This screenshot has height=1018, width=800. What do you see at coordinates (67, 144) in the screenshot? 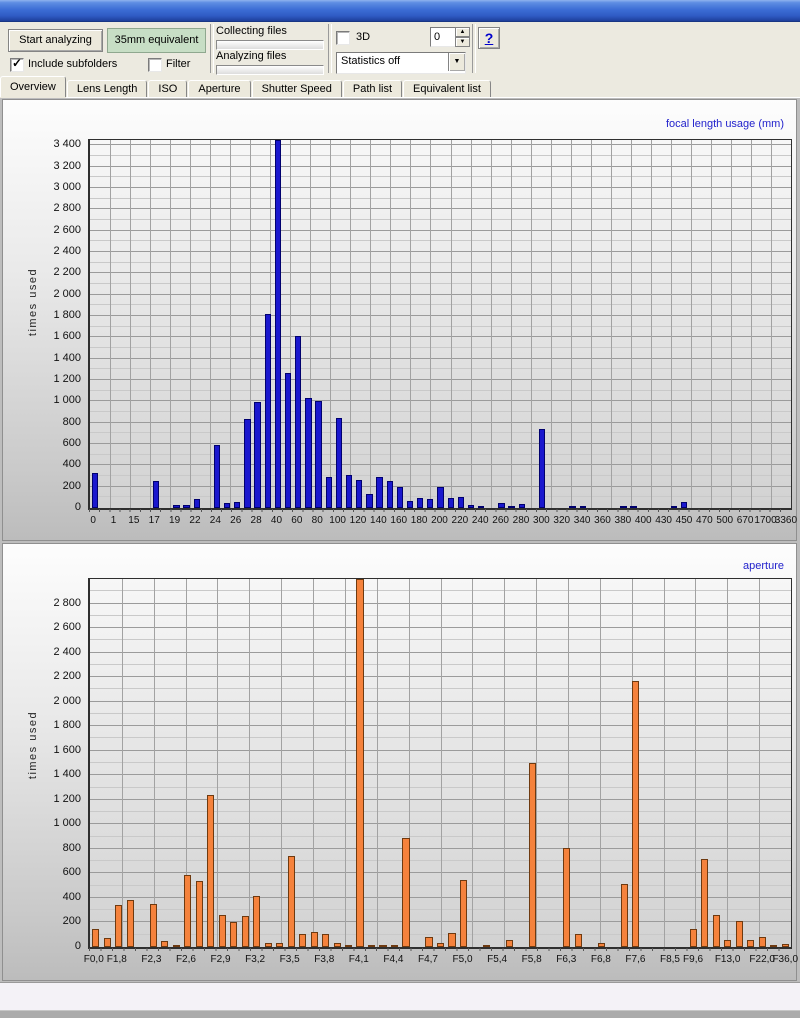
I see `y-tick-label: 3 400` at bounding box center [67, 144].